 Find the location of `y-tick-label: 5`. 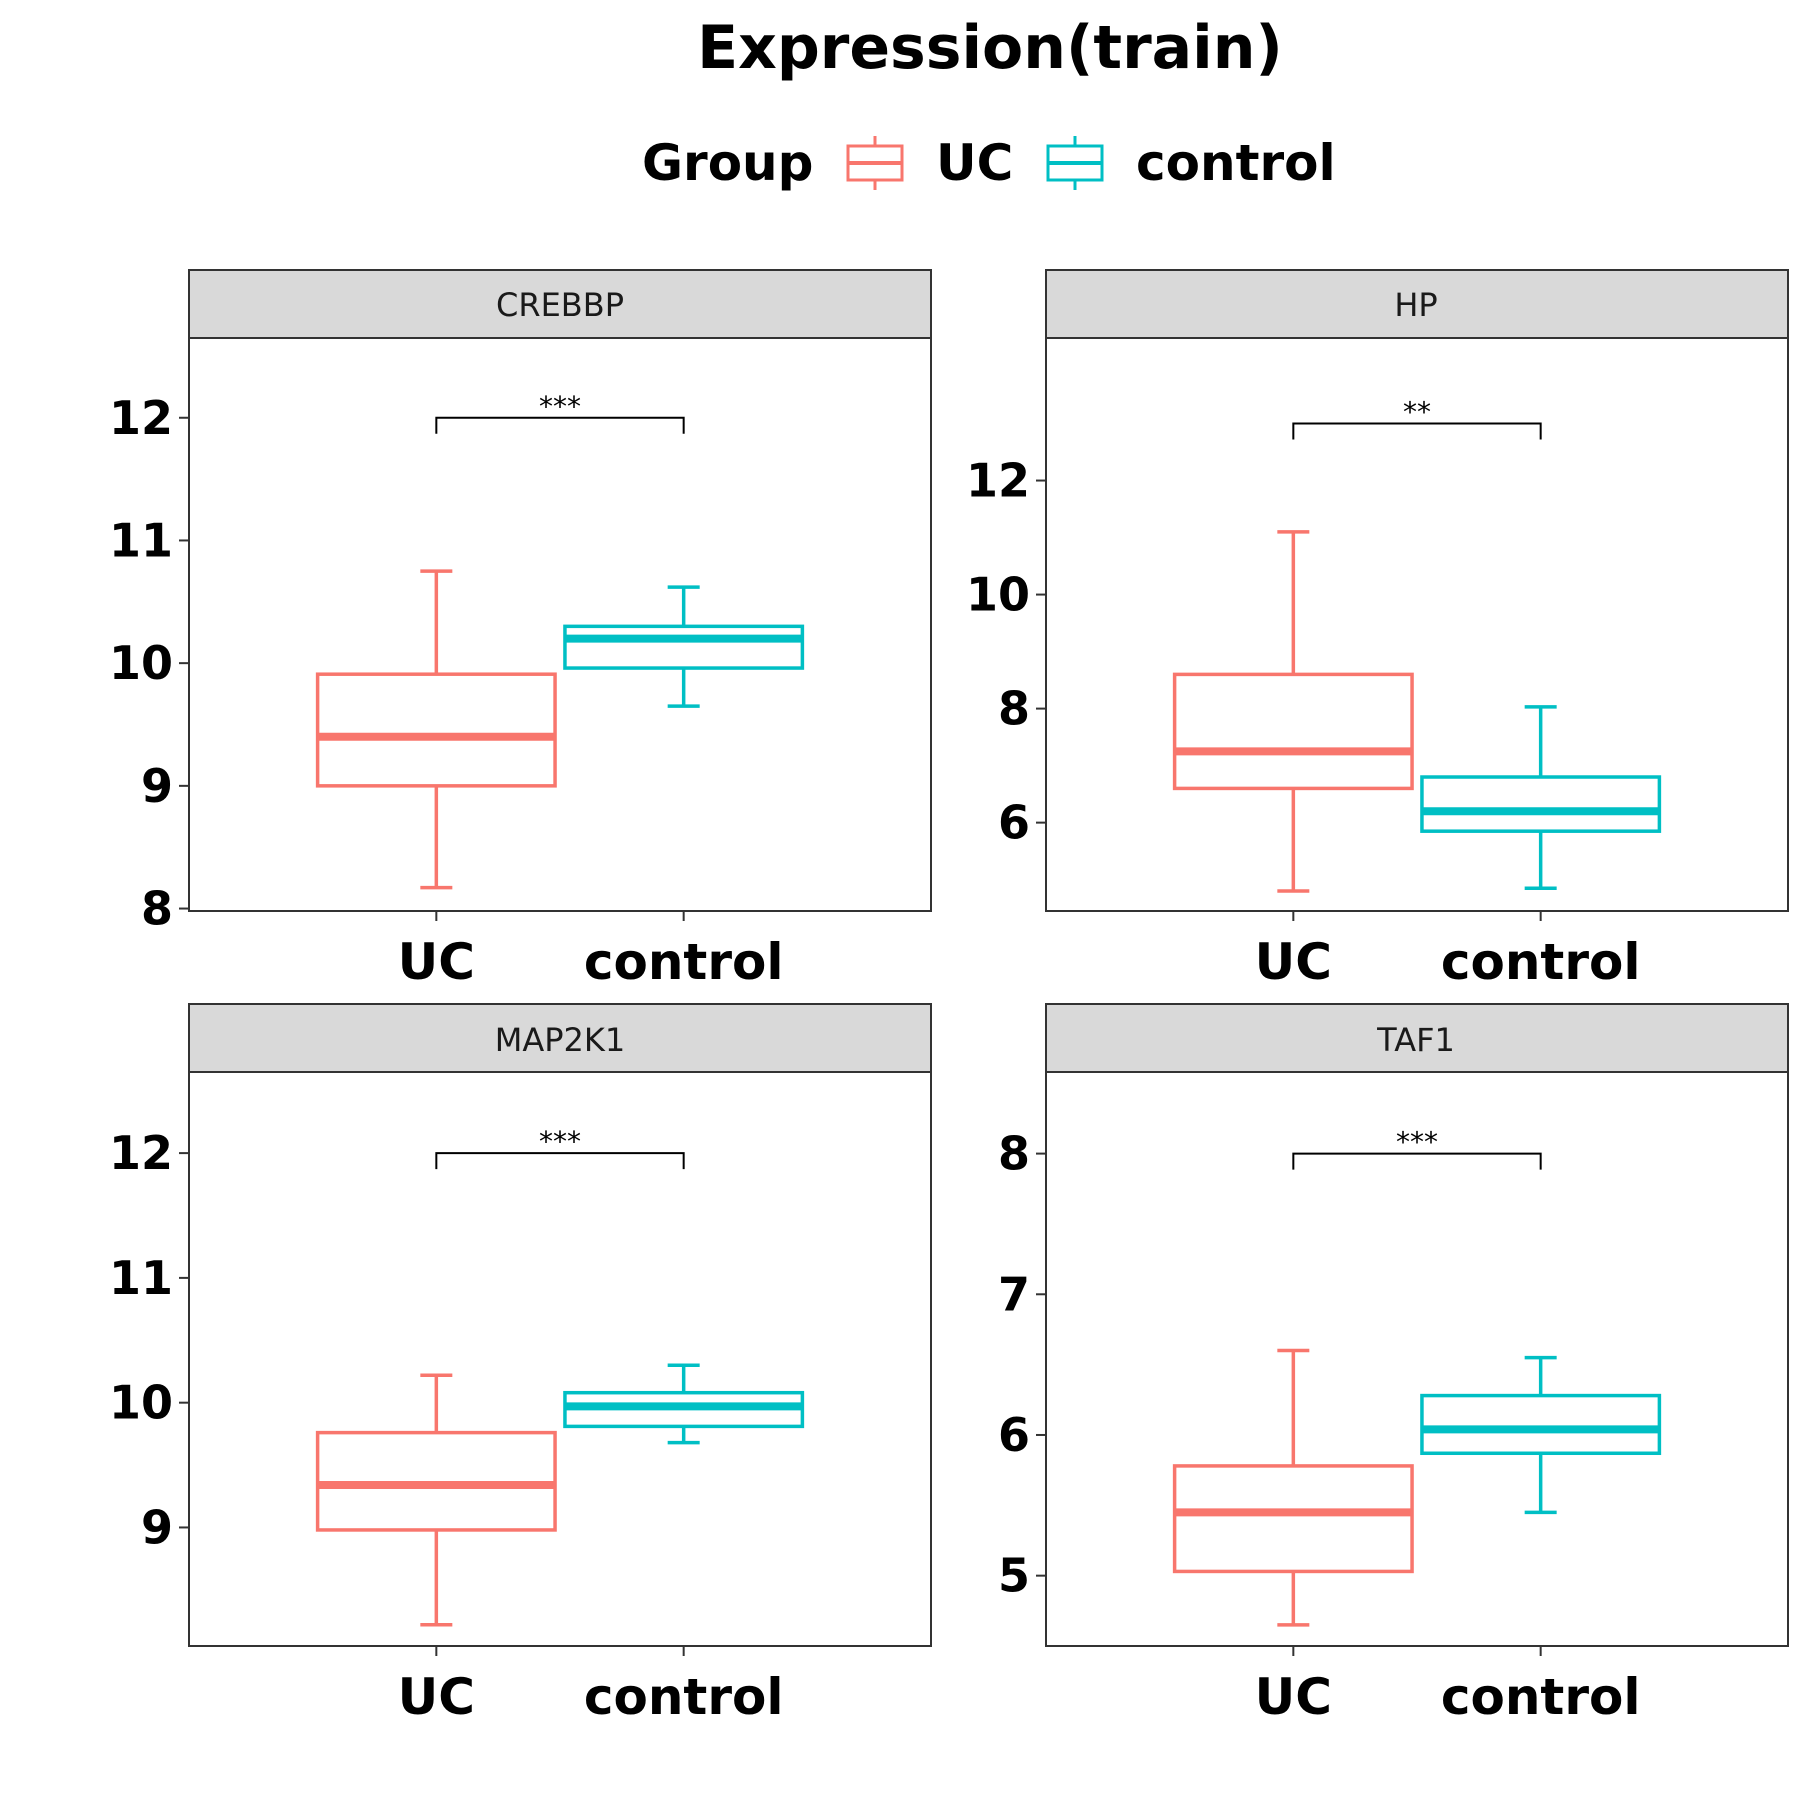

y-tick-label: 5 is located at coordinates (1014, 1576).